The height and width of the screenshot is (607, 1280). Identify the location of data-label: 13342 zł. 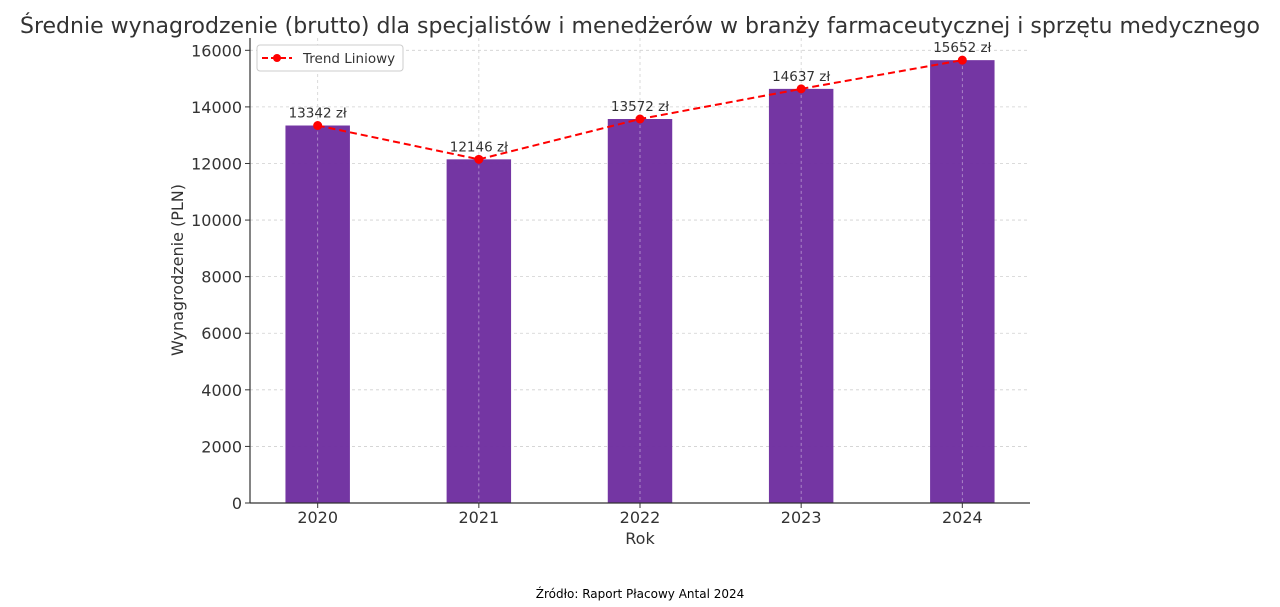
(318, 114).